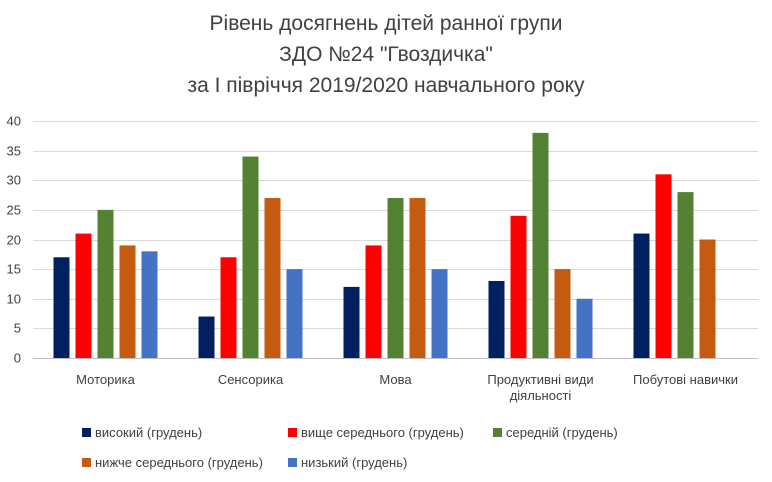 The image size is (772, 482). I want to click on chart-title-line-2: ЗДО №24 "Гвоздичка", so click(386, 54).